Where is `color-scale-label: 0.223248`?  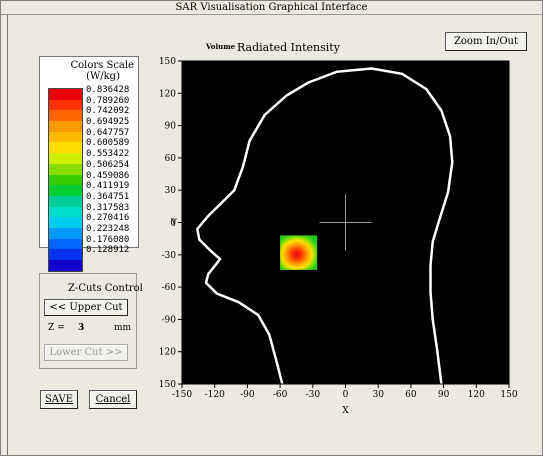 color-scale-label: 0.223248 is located at coordinates (108, 228).